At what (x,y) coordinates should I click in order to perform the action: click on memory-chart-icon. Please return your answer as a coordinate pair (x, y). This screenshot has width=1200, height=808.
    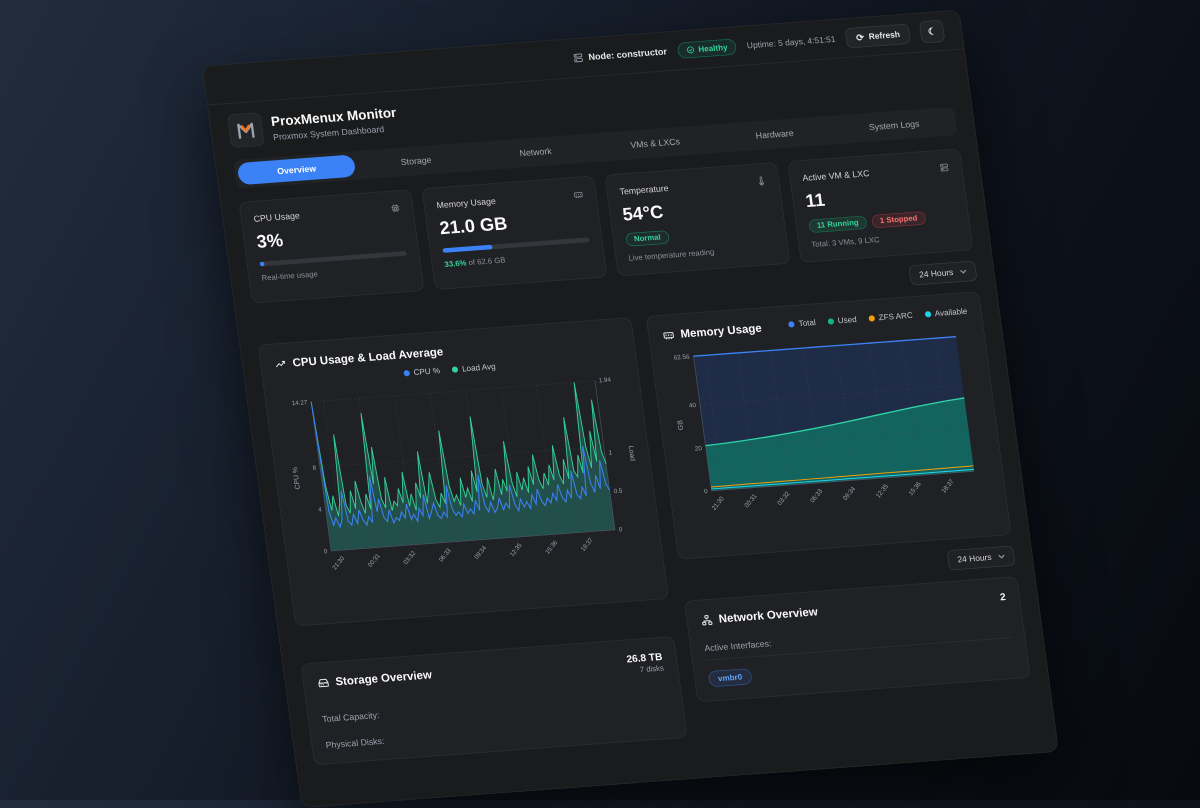
    Looking at the image, I should click on (669, 335).